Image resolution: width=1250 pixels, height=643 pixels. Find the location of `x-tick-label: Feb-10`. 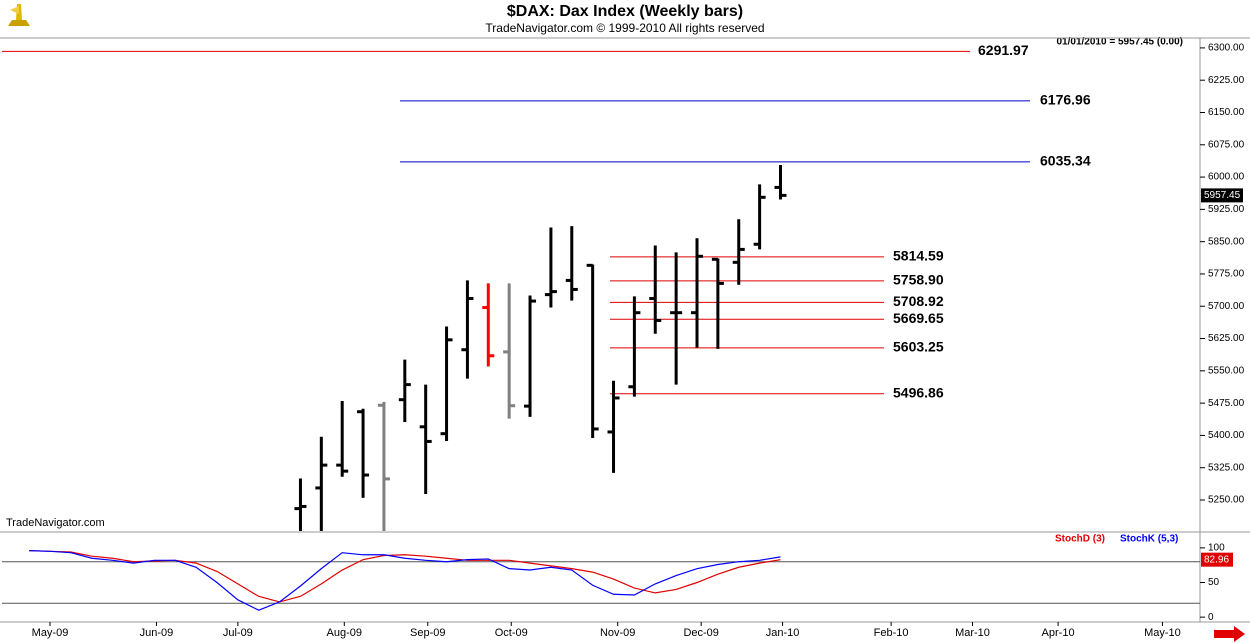

x-tick-label: Feb-10 is located at coordinates (891, 633).